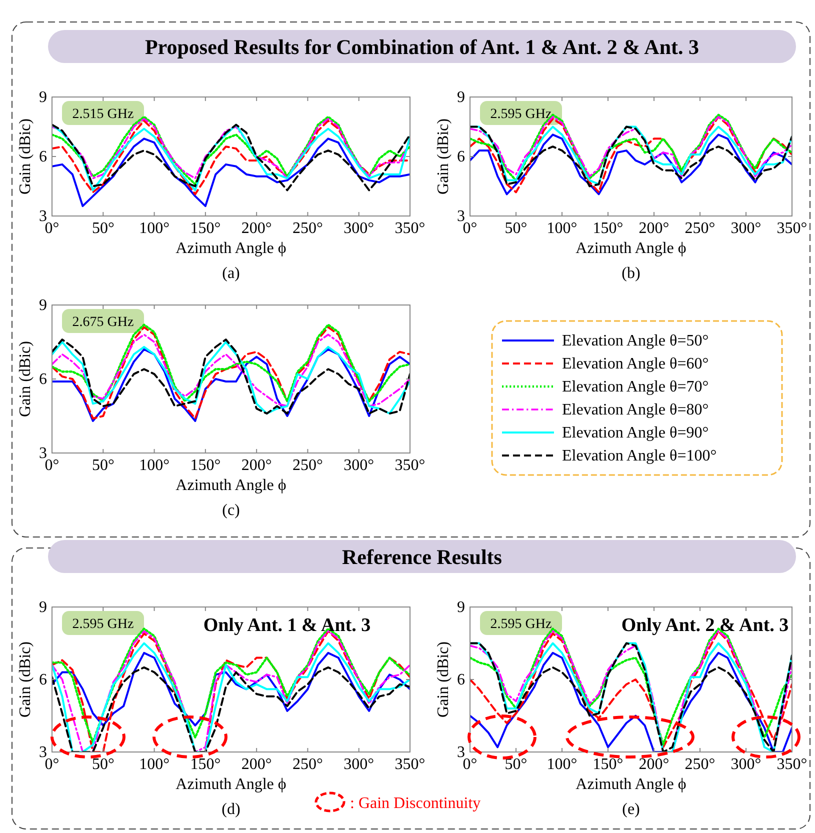 The width and height of the screenshot is (815, 833). What do you see at coordinates (415, 803) in the screenshot?
I see `text: : Gain Discontinuity` at bounding box center [415, 803].